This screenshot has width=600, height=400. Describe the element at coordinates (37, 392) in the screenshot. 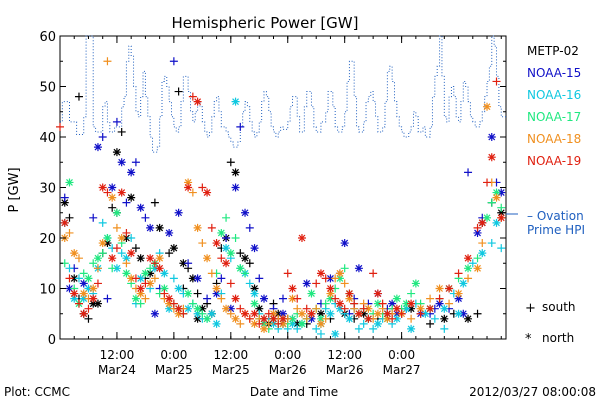

I see `plot-credit: Plot: CCMC` at that location.